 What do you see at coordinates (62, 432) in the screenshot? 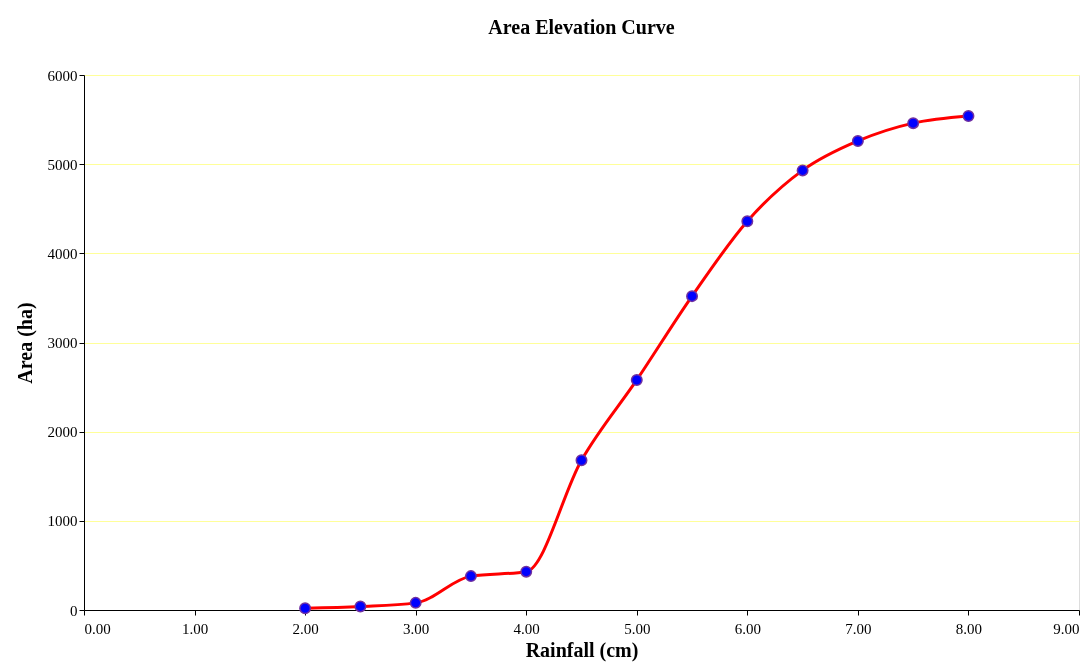
I see `y-tick-label: 2000` at bounding box center [62, 432].